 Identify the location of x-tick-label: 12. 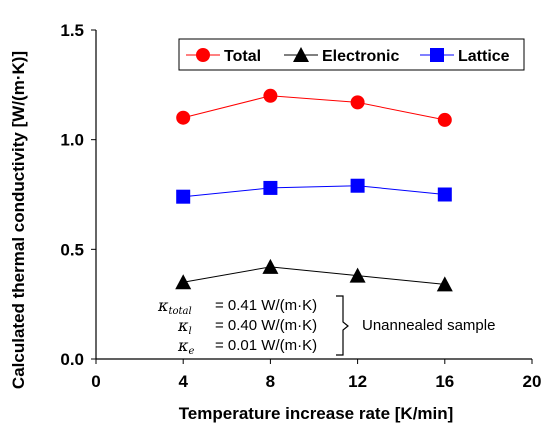
(357, 381).